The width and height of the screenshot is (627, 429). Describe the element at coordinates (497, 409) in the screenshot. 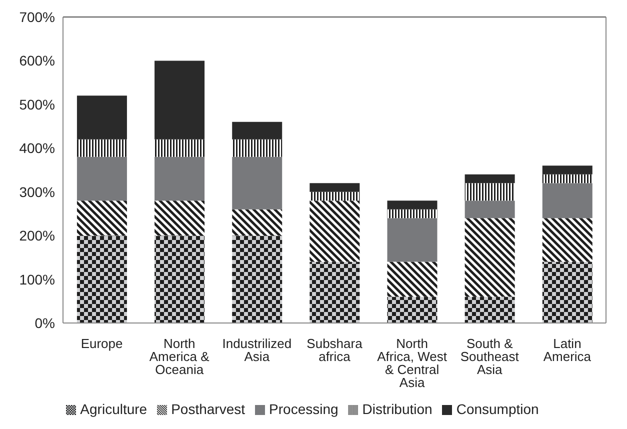

I see `legend-label: Consumption` at that location.